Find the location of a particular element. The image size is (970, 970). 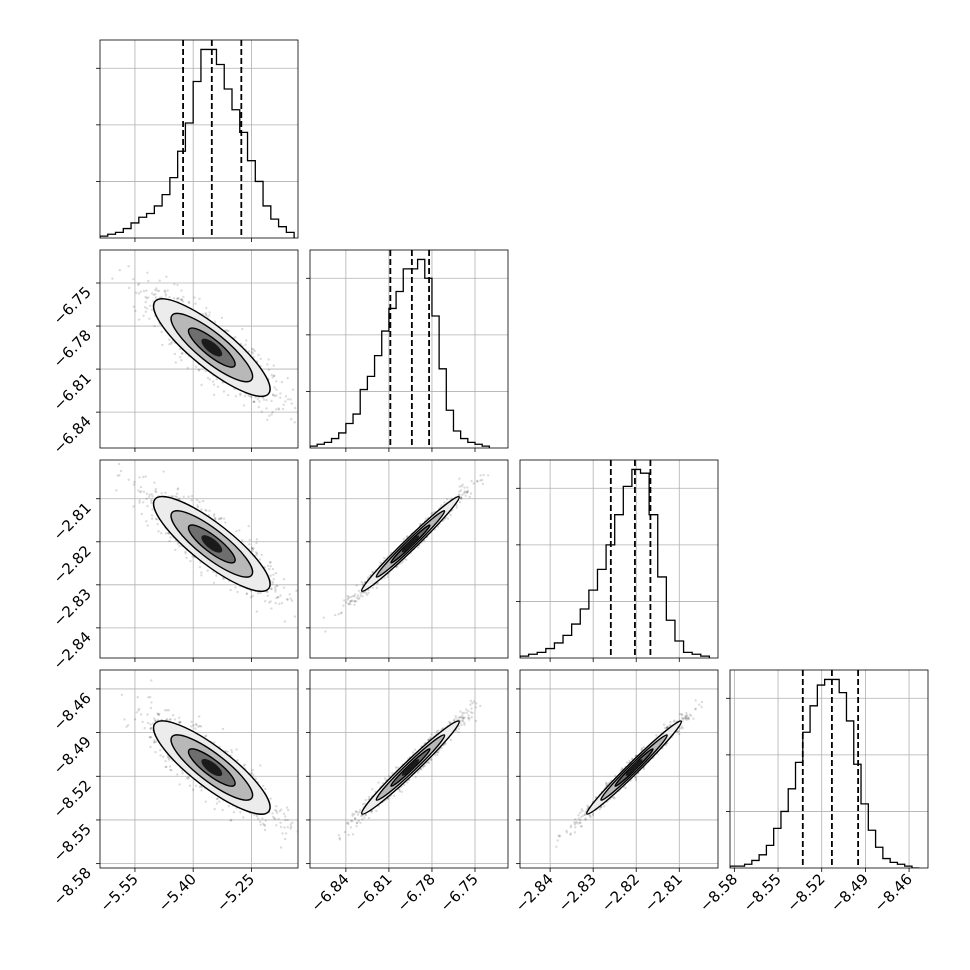

panel-content is located at coordinates (199, 139).